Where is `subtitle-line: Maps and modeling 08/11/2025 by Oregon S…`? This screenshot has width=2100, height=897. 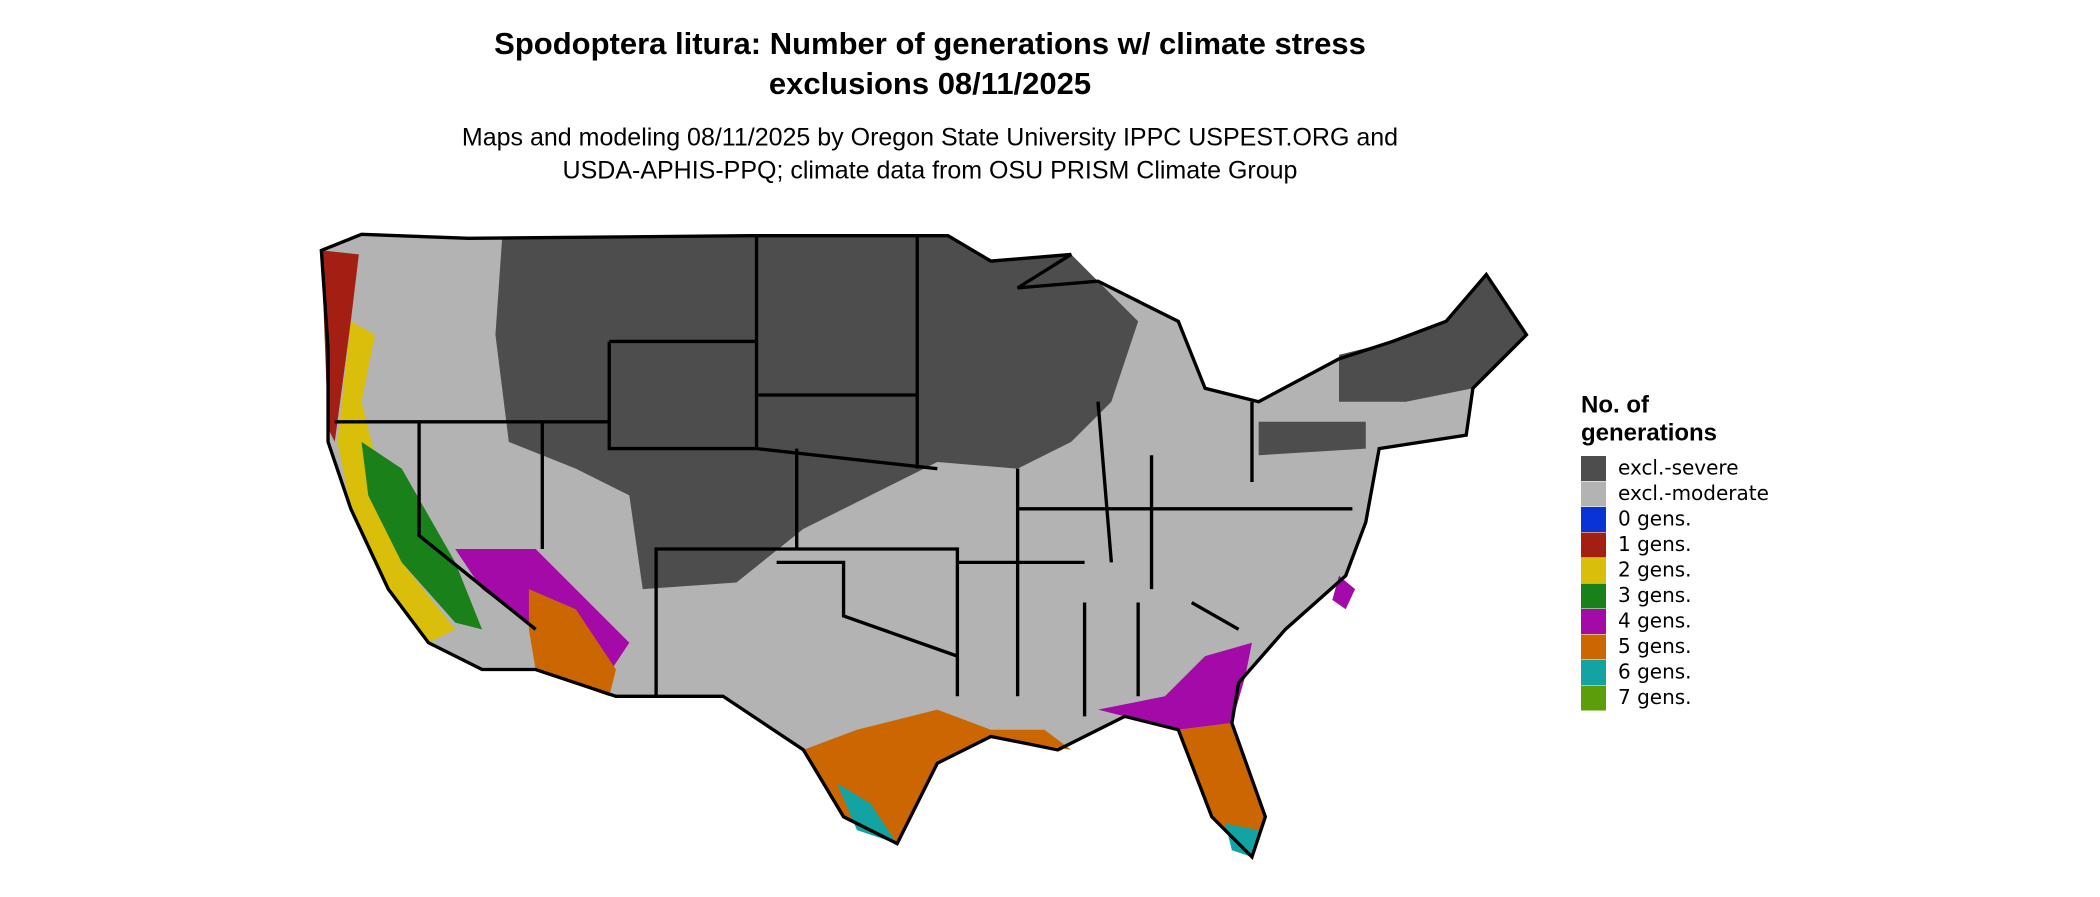
subtitle-line: Maps and modeling 08/11/2025 by Oregon S… is located at coordinates (930, 138).